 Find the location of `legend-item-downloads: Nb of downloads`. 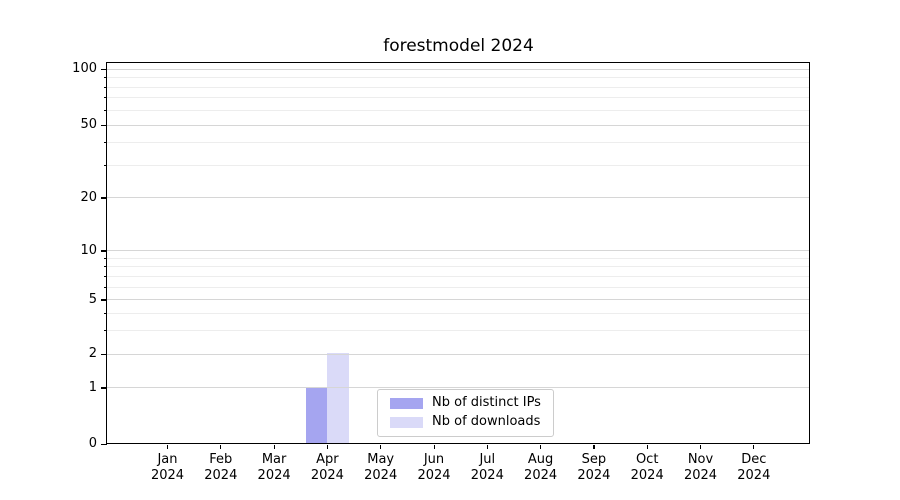

legend-item-downloads: Nb of downloads is located at coordinates (465, 422).